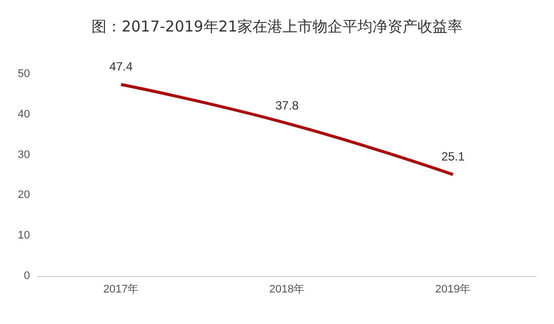 Image resolution: width=554 pixels, height=324 pixels. Describe the element at coordinates (121, 67) in the screenshot. I see `data-label: 47.4` at that location.